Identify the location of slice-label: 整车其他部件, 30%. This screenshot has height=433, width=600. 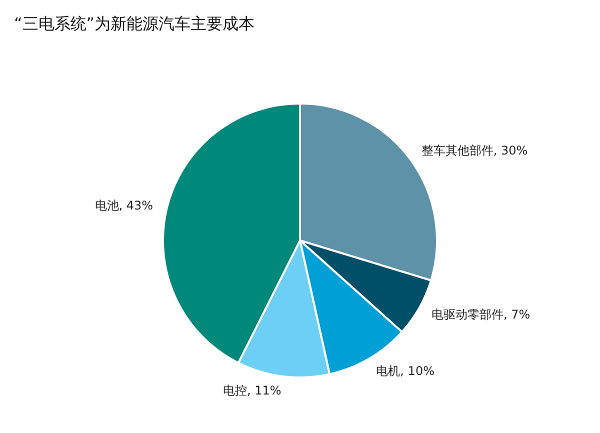
(474, 151).